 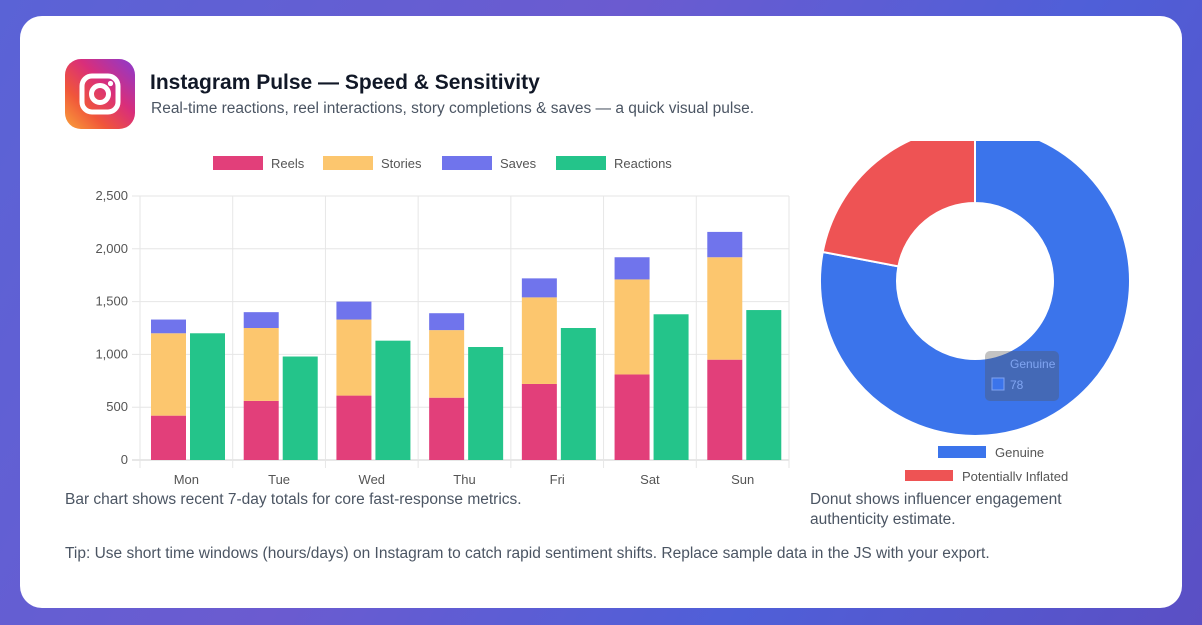 I want to click on donut-chart: Genuine 78 Genuine Potentially Inflated, so click(x=975, y=311).